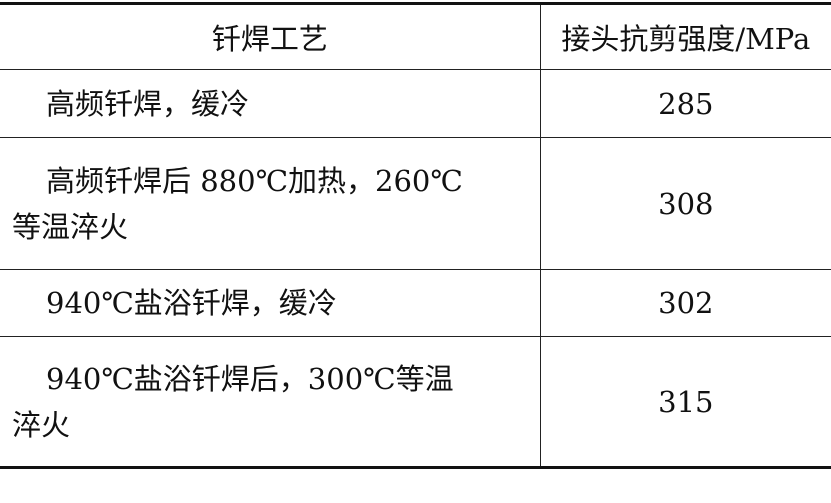 The width and height of the screenshot is (831, 503). What do you see at coordinates (270, 104) in the screenshot?
I see `process-cell: 高频钎焊，缓冷` at bounding box center [270, 104].